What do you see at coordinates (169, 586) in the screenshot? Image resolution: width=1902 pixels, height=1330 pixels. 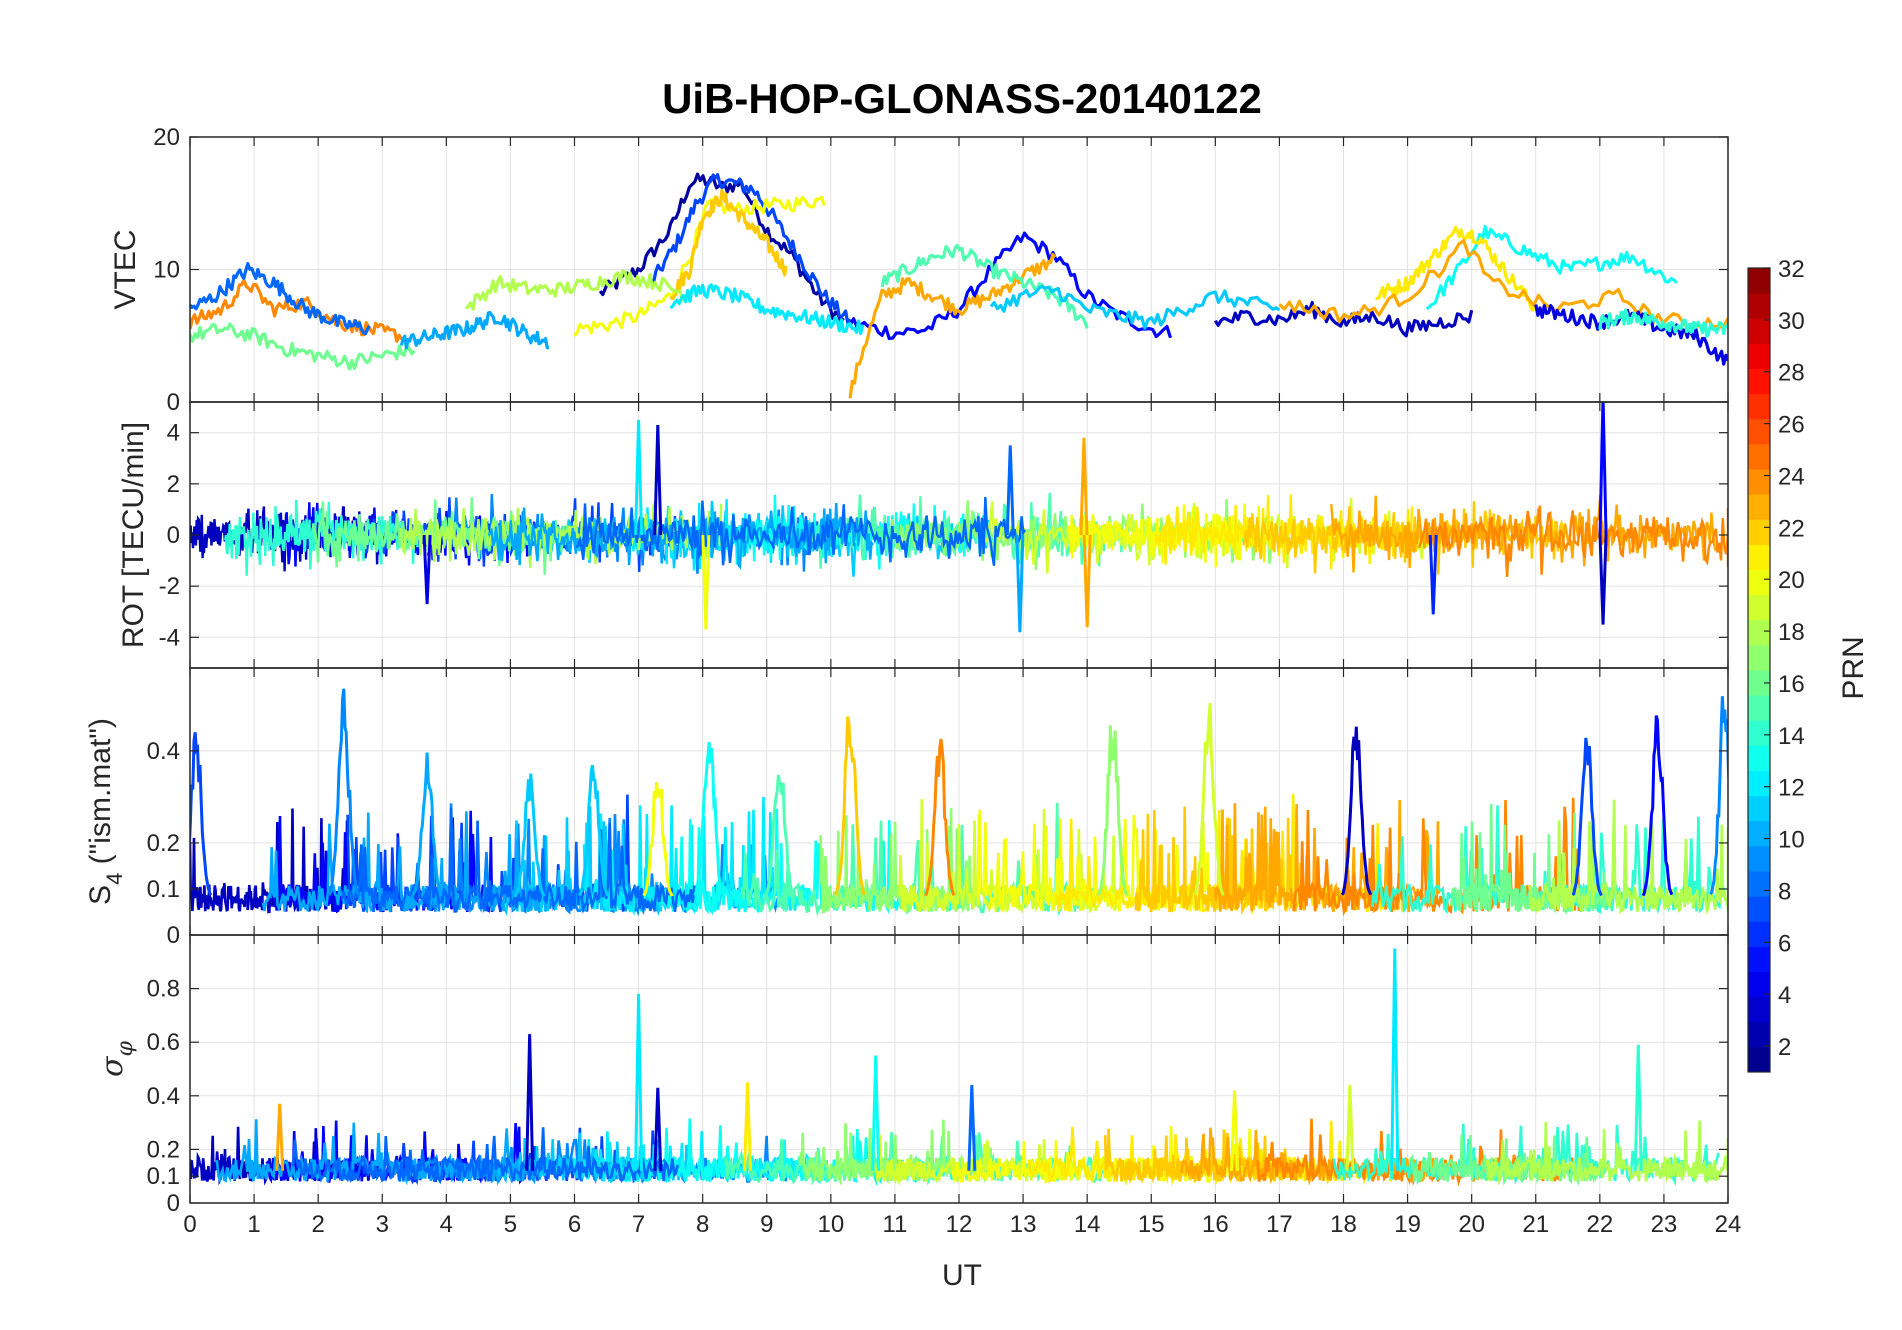 I see `y-tick-label: -2` at bounding box center [169, 586].